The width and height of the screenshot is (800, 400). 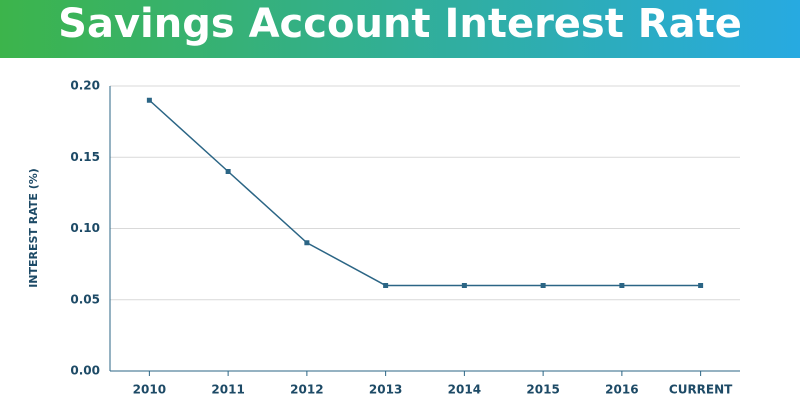 What do you see at coordinates (33, 228) in the screenshot?
I see `y-axis-label: INTEREST RATE (%)` at bounding box center [33, 228].